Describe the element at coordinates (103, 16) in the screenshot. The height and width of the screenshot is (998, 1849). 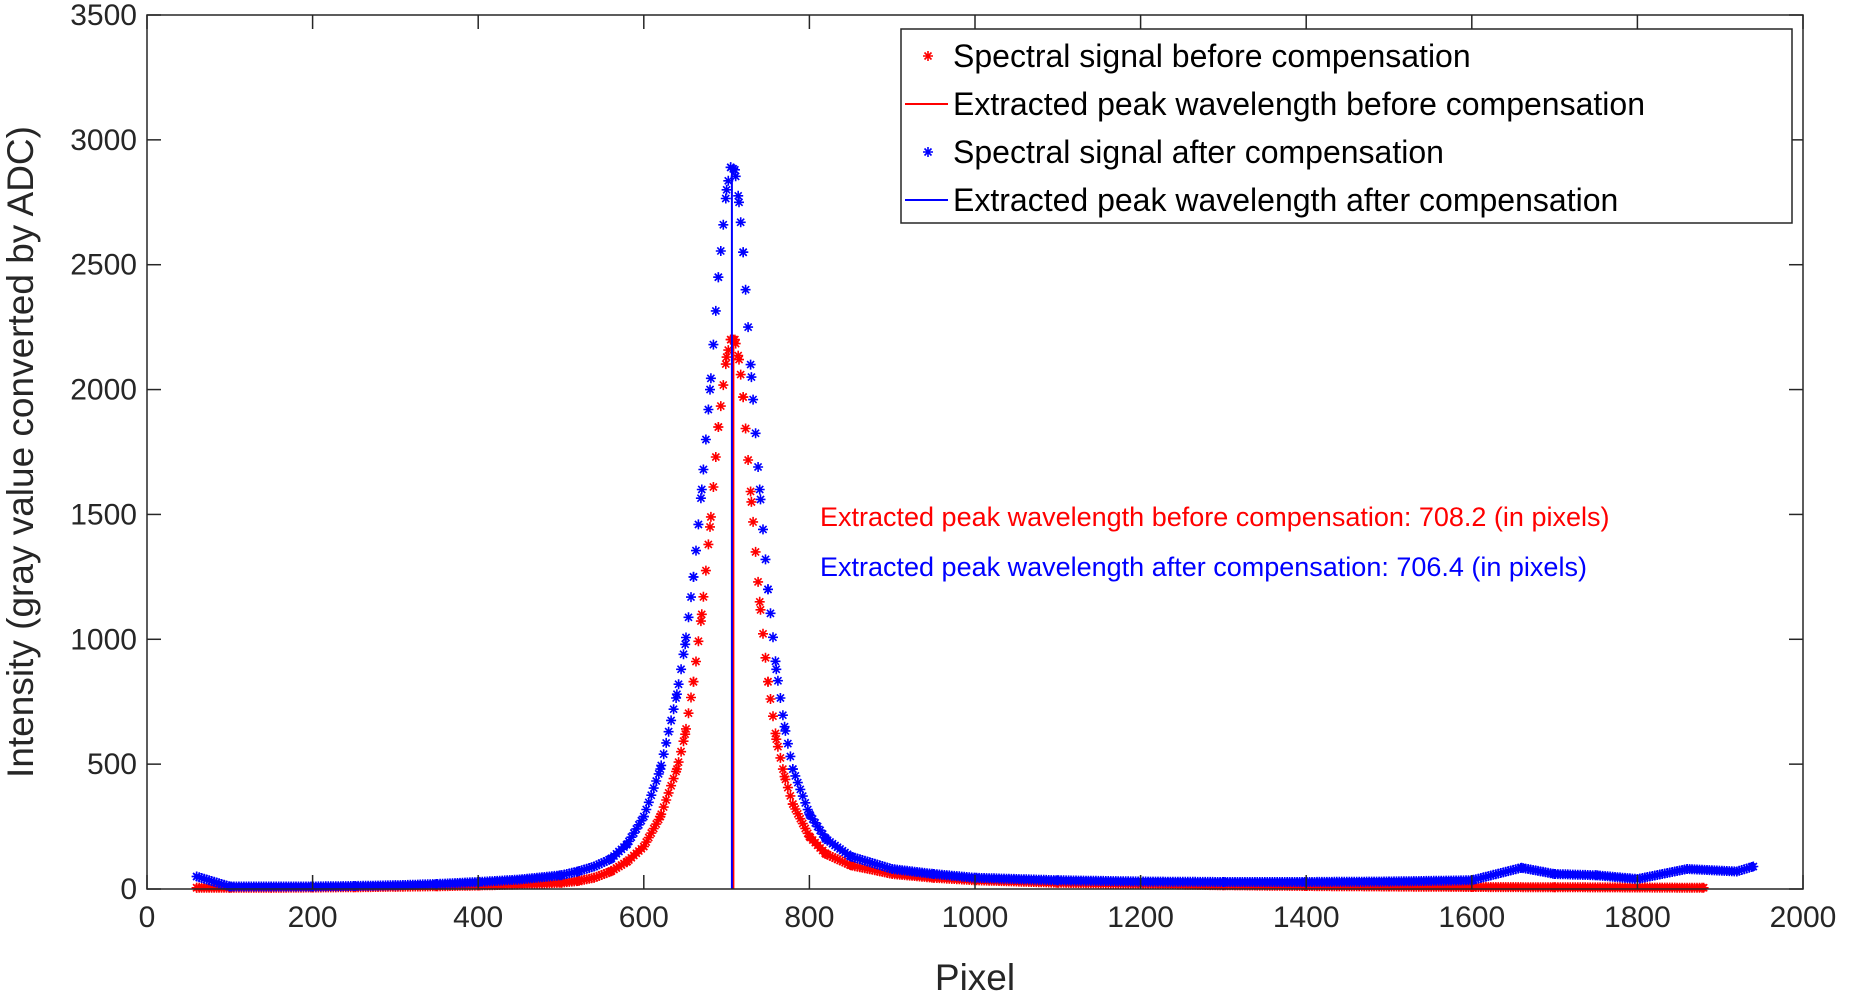
I see `y-tick-label: 3500` at that location.